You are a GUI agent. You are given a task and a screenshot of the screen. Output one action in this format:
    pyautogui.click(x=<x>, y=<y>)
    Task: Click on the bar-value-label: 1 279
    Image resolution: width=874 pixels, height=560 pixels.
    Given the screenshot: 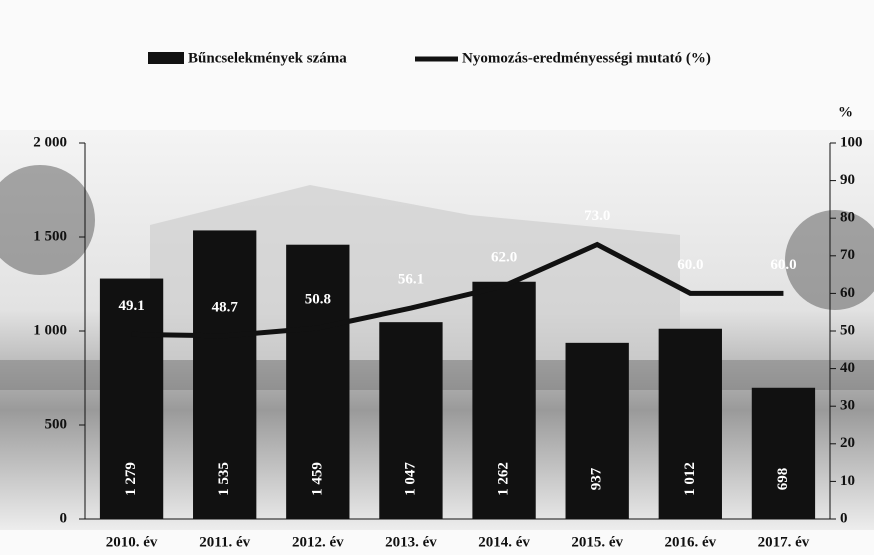 What is the action you would take?
    pyautogui.click(x=131, y=479)
    